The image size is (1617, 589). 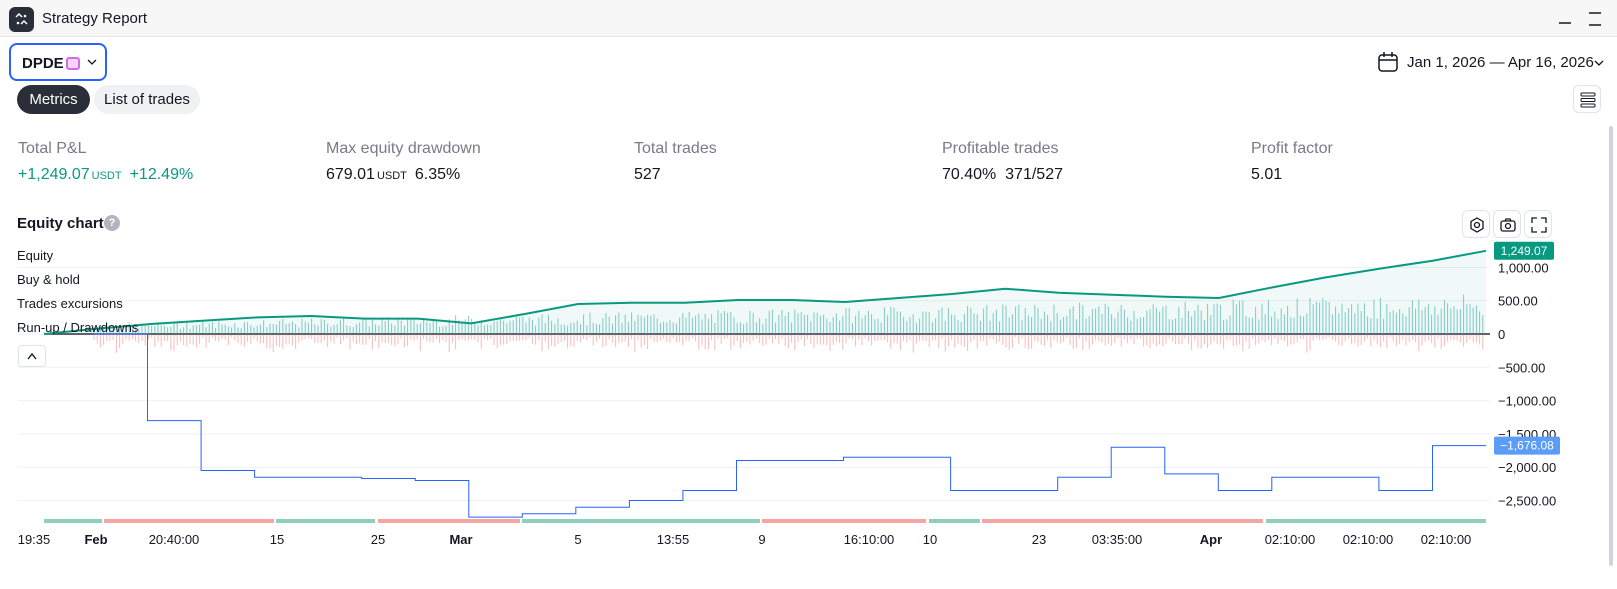 I want to click on legend-equity: Equity, so click(x=35, y=255).